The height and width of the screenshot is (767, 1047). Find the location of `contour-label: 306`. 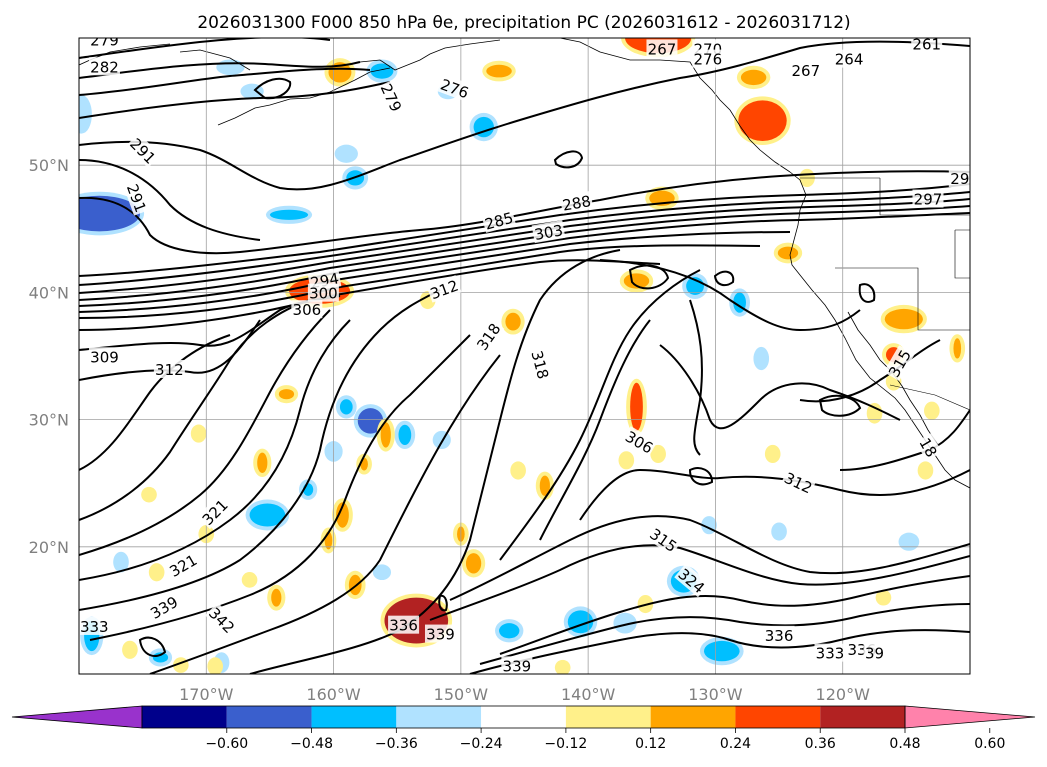

contour-label: 306 is located at coordinates (307, 309).